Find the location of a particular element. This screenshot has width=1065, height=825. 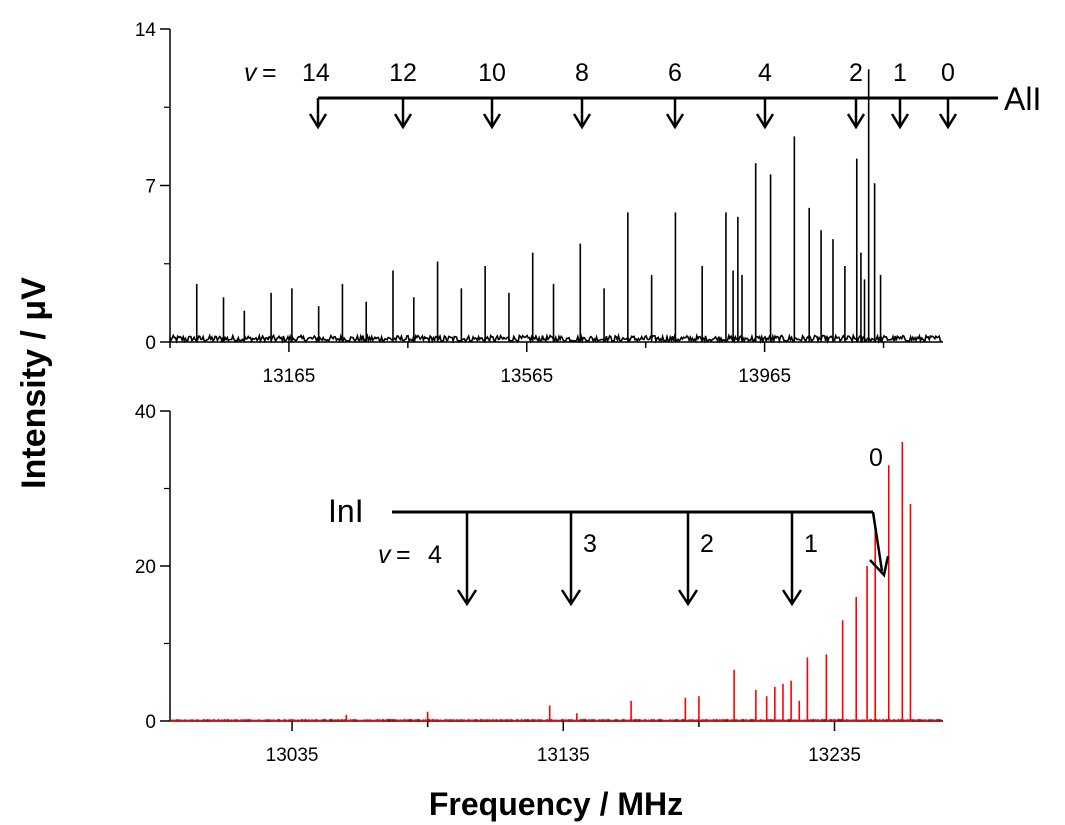

ali-v-label: 14 is located at coordinates (316, 73).